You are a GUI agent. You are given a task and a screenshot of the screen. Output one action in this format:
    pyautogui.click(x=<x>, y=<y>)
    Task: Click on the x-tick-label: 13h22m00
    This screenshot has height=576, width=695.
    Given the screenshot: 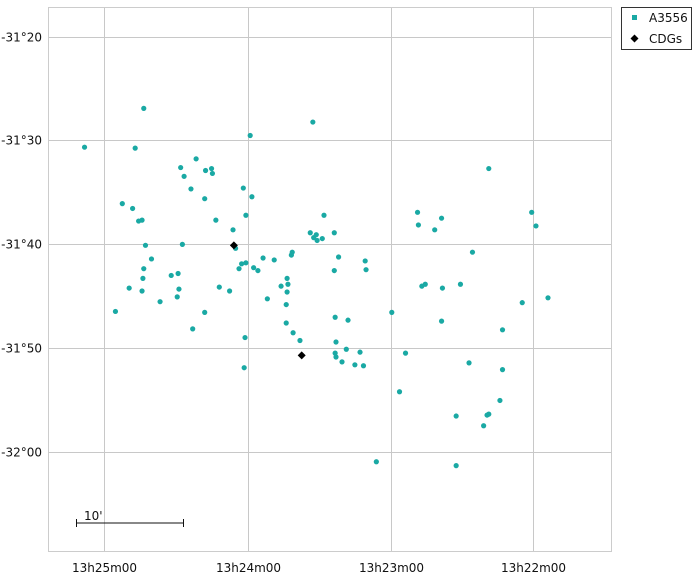 What is the action you would take?
    pyautogui.click(x=533, y=568)
    